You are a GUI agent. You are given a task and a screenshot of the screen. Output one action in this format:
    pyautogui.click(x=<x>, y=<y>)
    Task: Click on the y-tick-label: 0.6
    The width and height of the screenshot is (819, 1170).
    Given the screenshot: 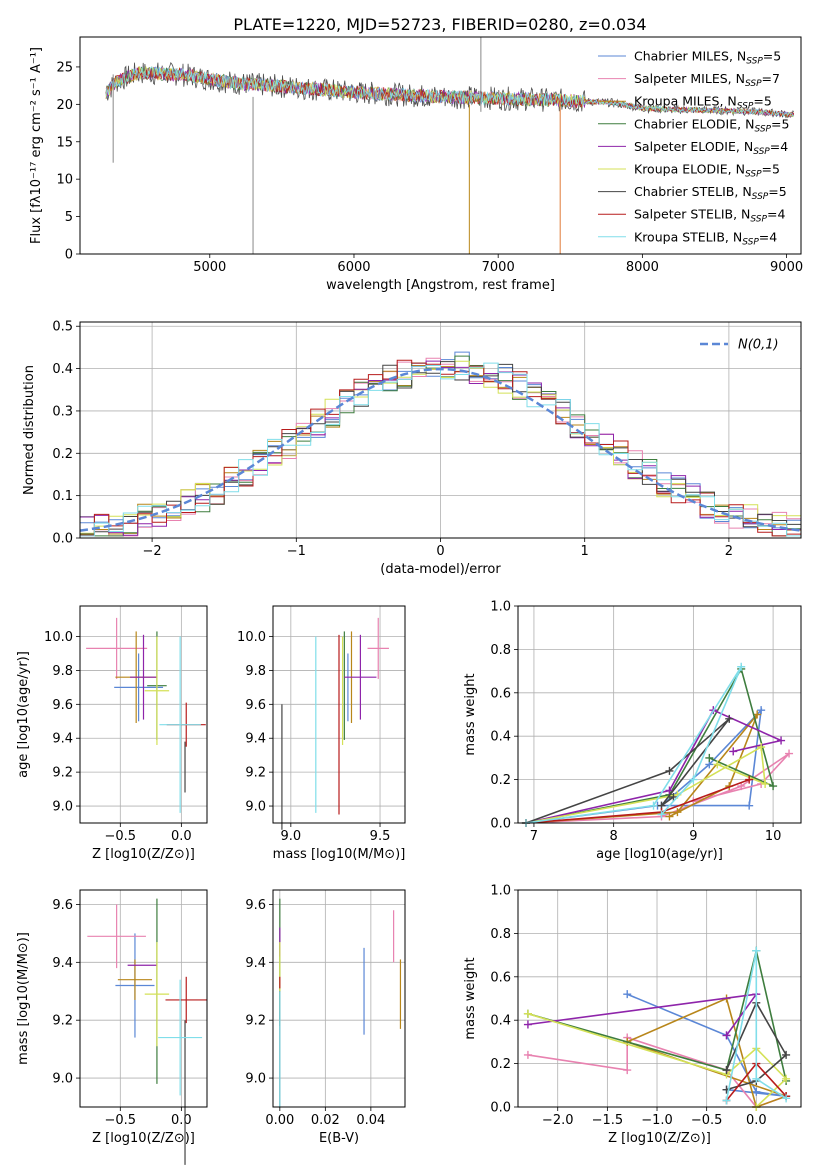 What is the action you would take?
    pyautogui.click(x=500, y=977)
    